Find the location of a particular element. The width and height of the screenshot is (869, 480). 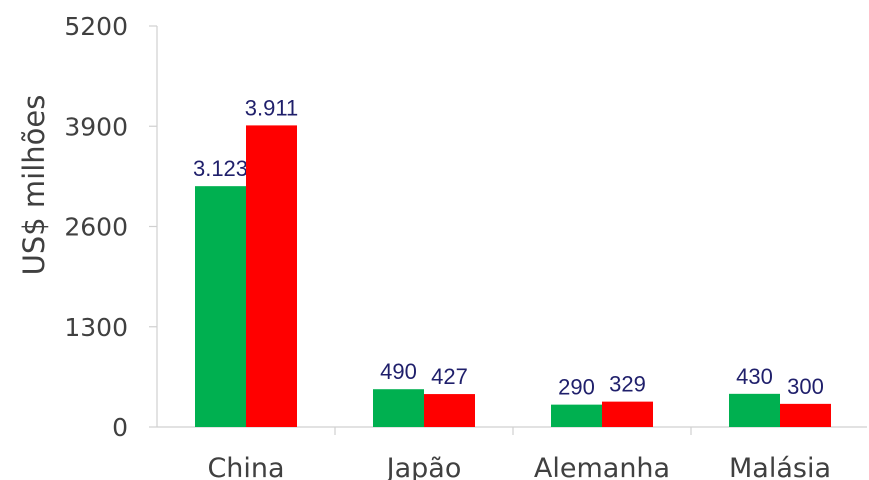

x-category-label: Alemanha is located at coordinates (602, 466).